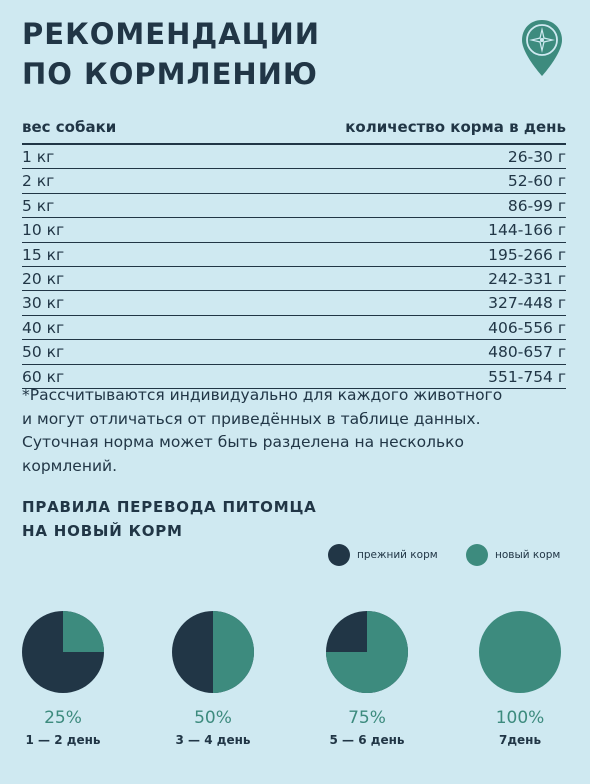 This screenshot has width=590, height=784. I want to click on row-weight: 15 кг, so click(43, 254).